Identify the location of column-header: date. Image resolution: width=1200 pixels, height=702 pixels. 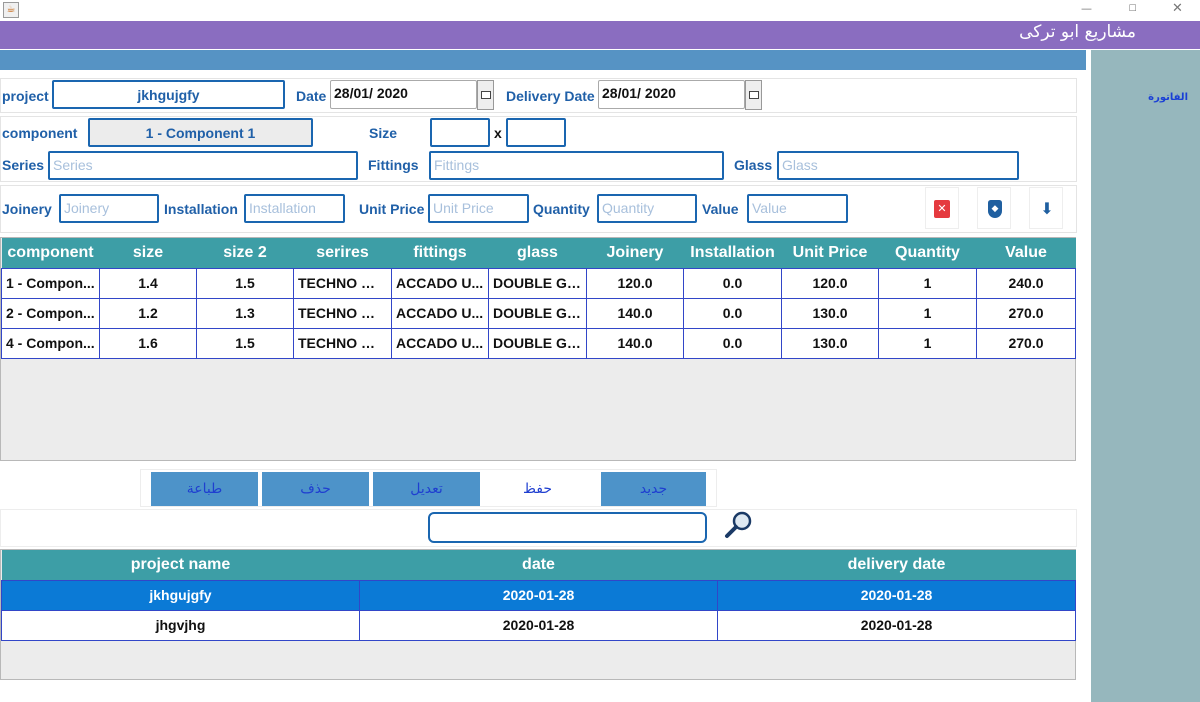
(538, 565).